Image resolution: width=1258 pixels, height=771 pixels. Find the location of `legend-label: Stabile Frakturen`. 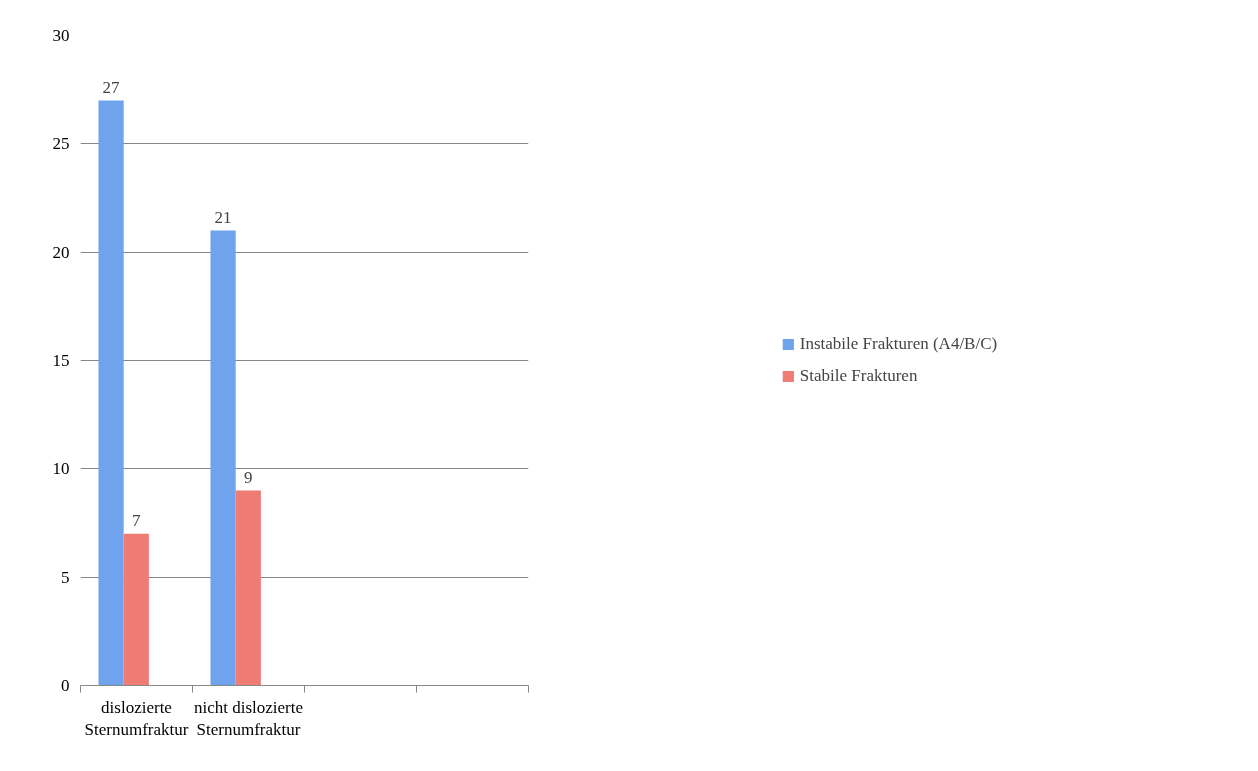

legend-label: Stabile Frakturen is located at coordinates (858, 376).